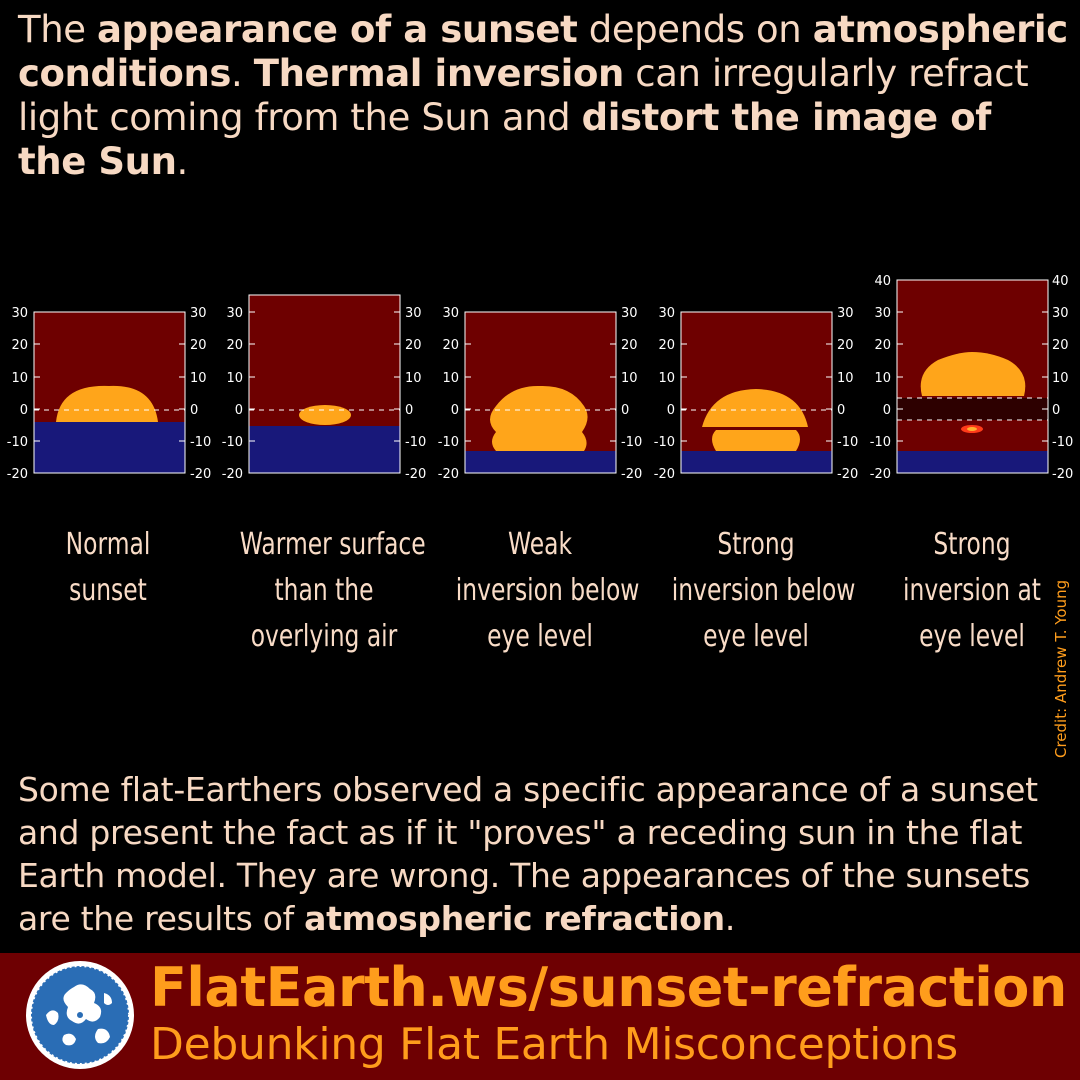 Image resolution: width=1080 pixels, height=1080 pixels. Describe the element at coordinates (1061, 668) in the screenshot. I see `image-credit: Credit: Andrew T. Young` at that location.